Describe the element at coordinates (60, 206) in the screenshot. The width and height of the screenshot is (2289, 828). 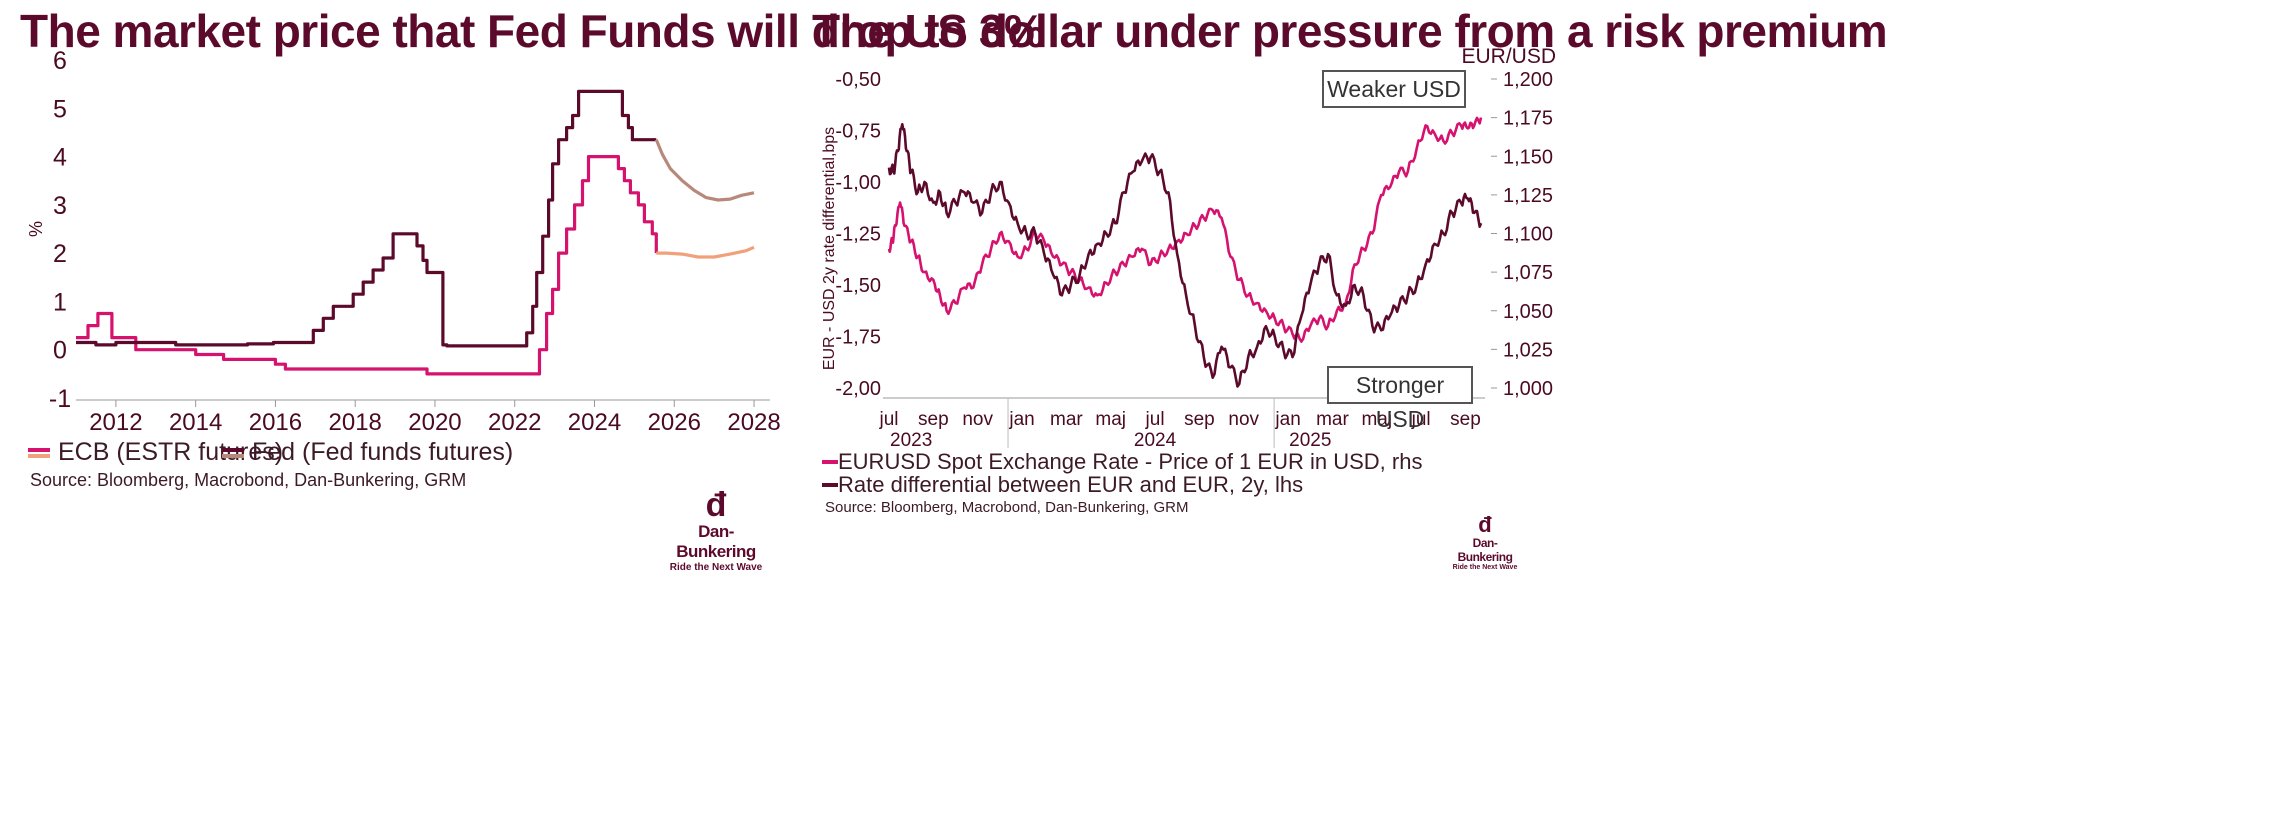
I see `y-tick-label: 3` at that location.